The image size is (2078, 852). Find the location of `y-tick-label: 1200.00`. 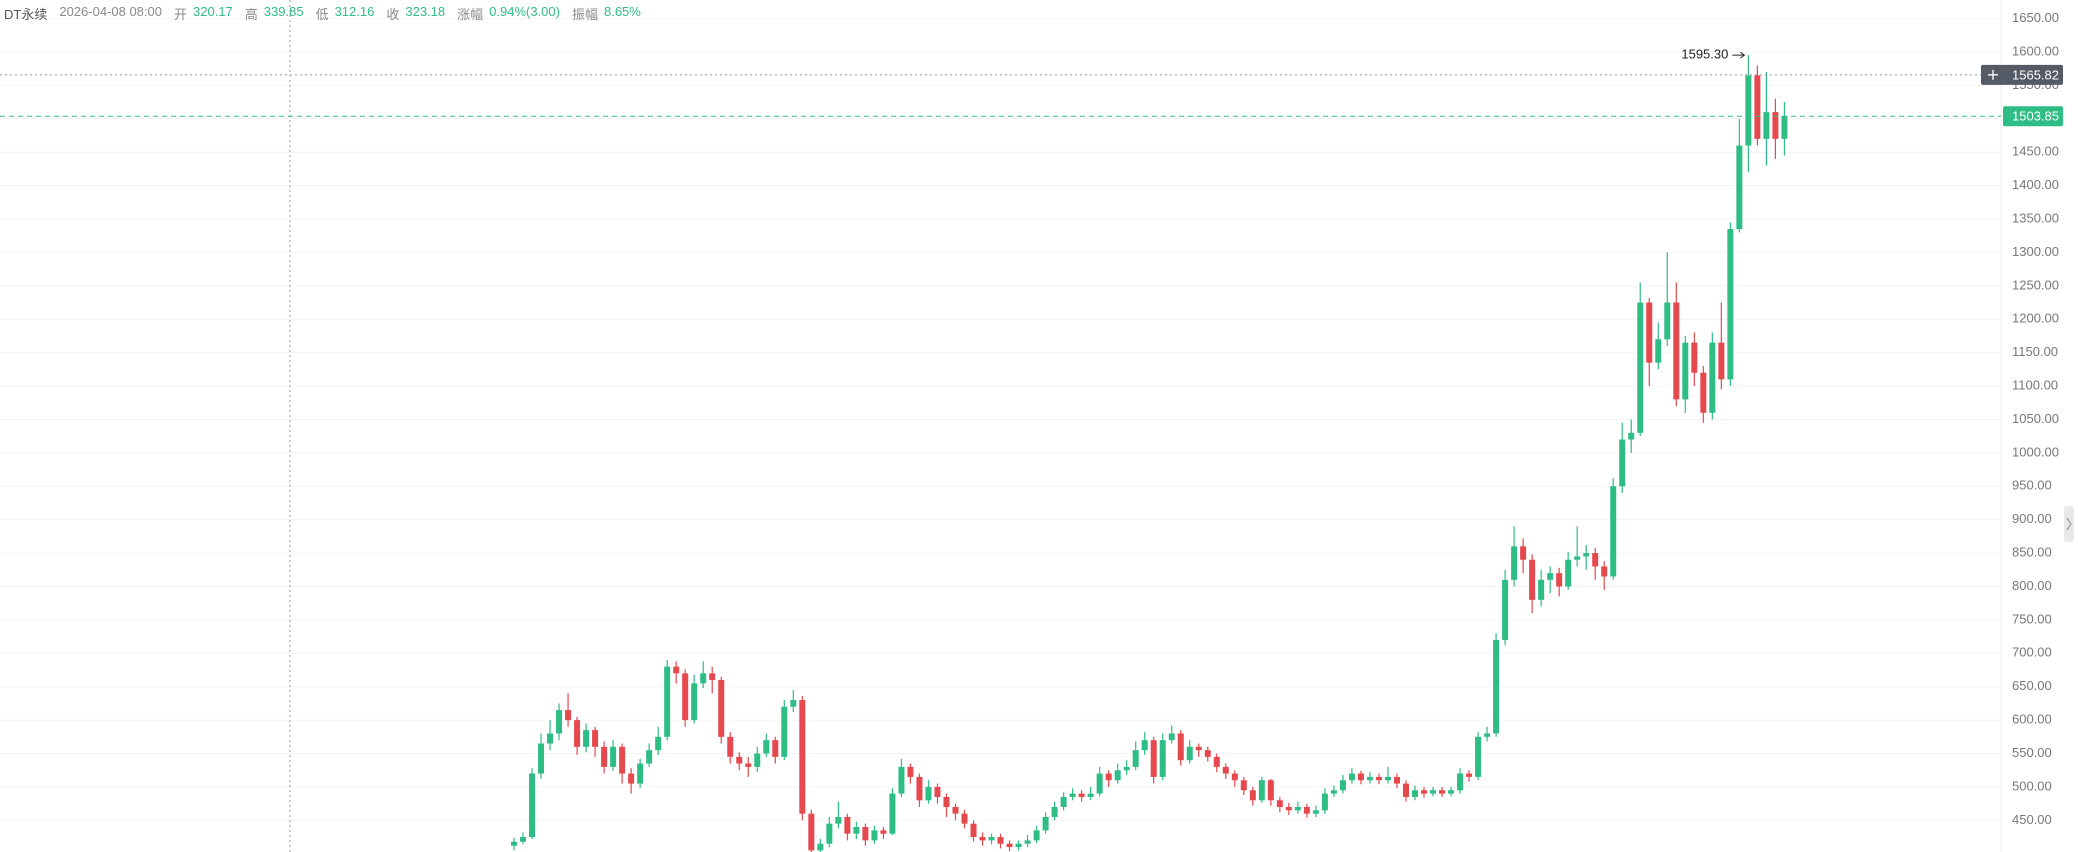

y-tick-label: 1200.00 is located at coordinates (2035, 318).